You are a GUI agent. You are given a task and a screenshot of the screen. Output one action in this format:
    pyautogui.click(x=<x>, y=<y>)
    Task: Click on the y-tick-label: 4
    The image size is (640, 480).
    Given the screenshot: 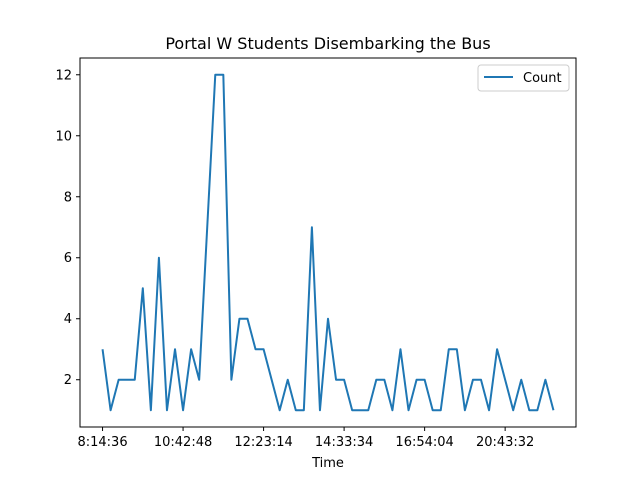 What is the action you would take?
    pyautogui.click(x=68, y=319)
    